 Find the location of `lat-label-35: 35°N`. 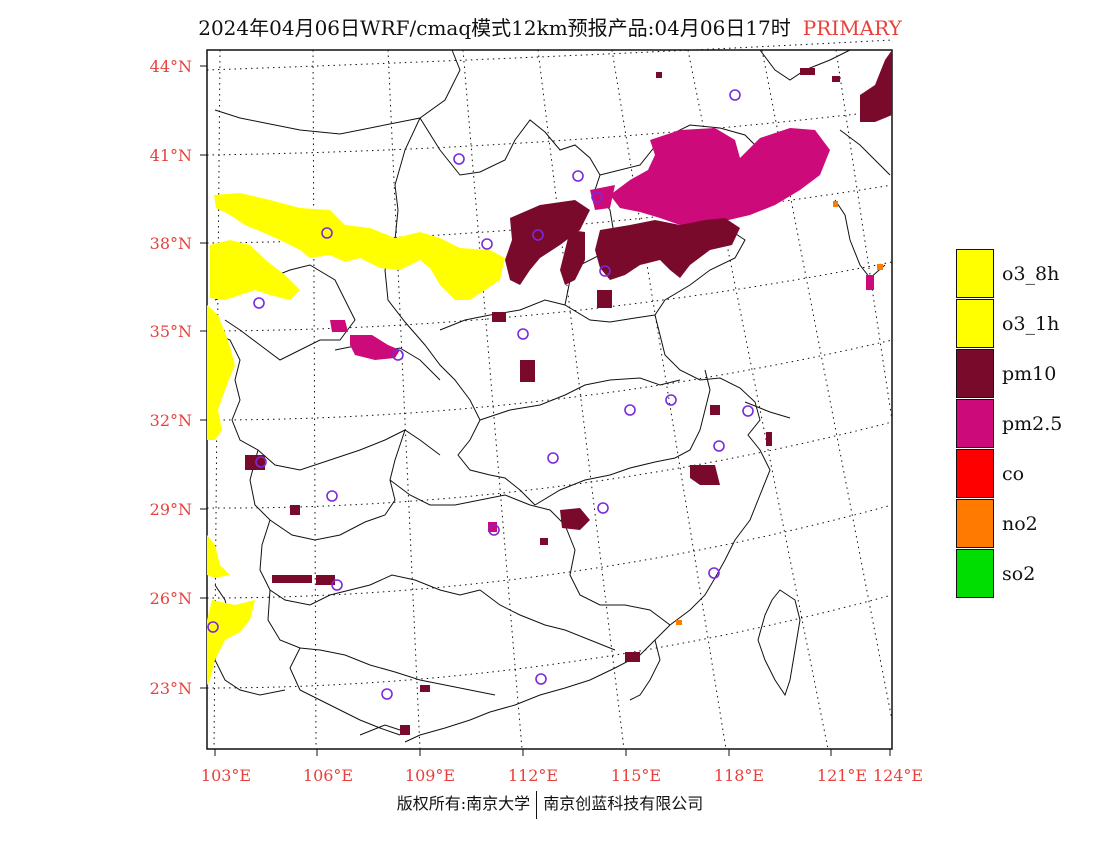

lat-label-35: 35°N is located at coordinates (171, 331).